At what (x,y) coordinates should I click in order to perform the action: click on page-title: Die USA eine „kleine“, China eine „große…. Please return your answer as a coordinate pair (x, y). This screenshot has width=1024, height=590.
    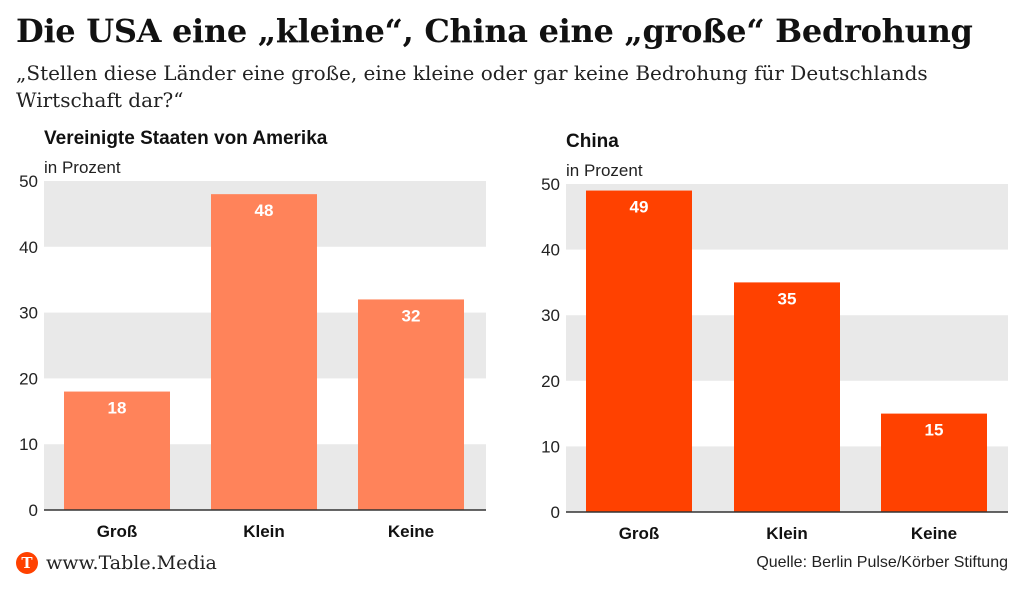
    Looking at the image, I should click on (494, 31).